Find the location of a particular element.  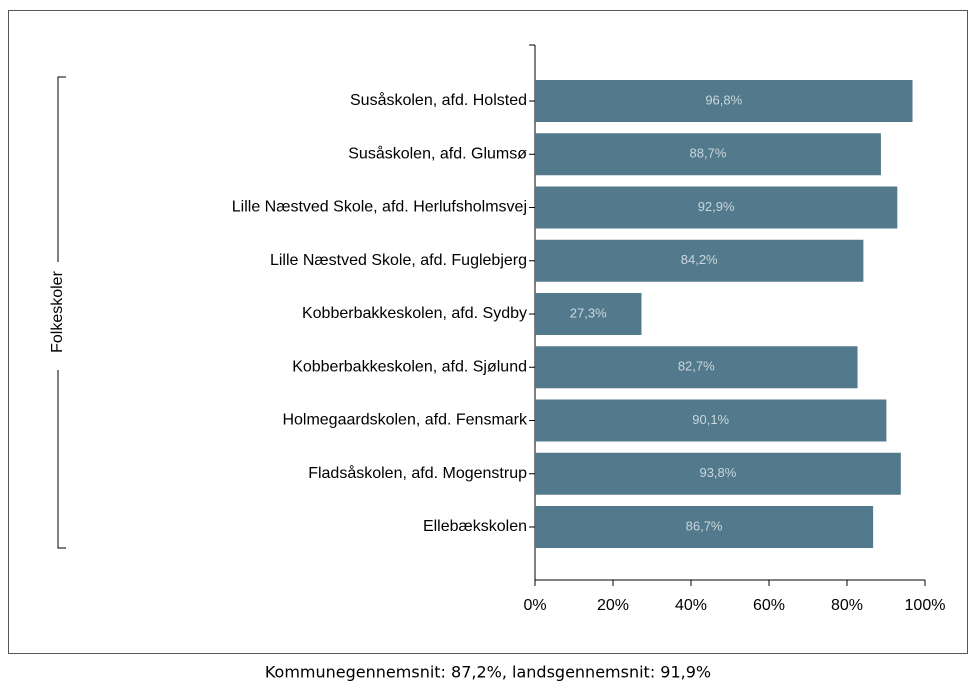

x-tick-label: 60% is located at coordinates (769, 605).